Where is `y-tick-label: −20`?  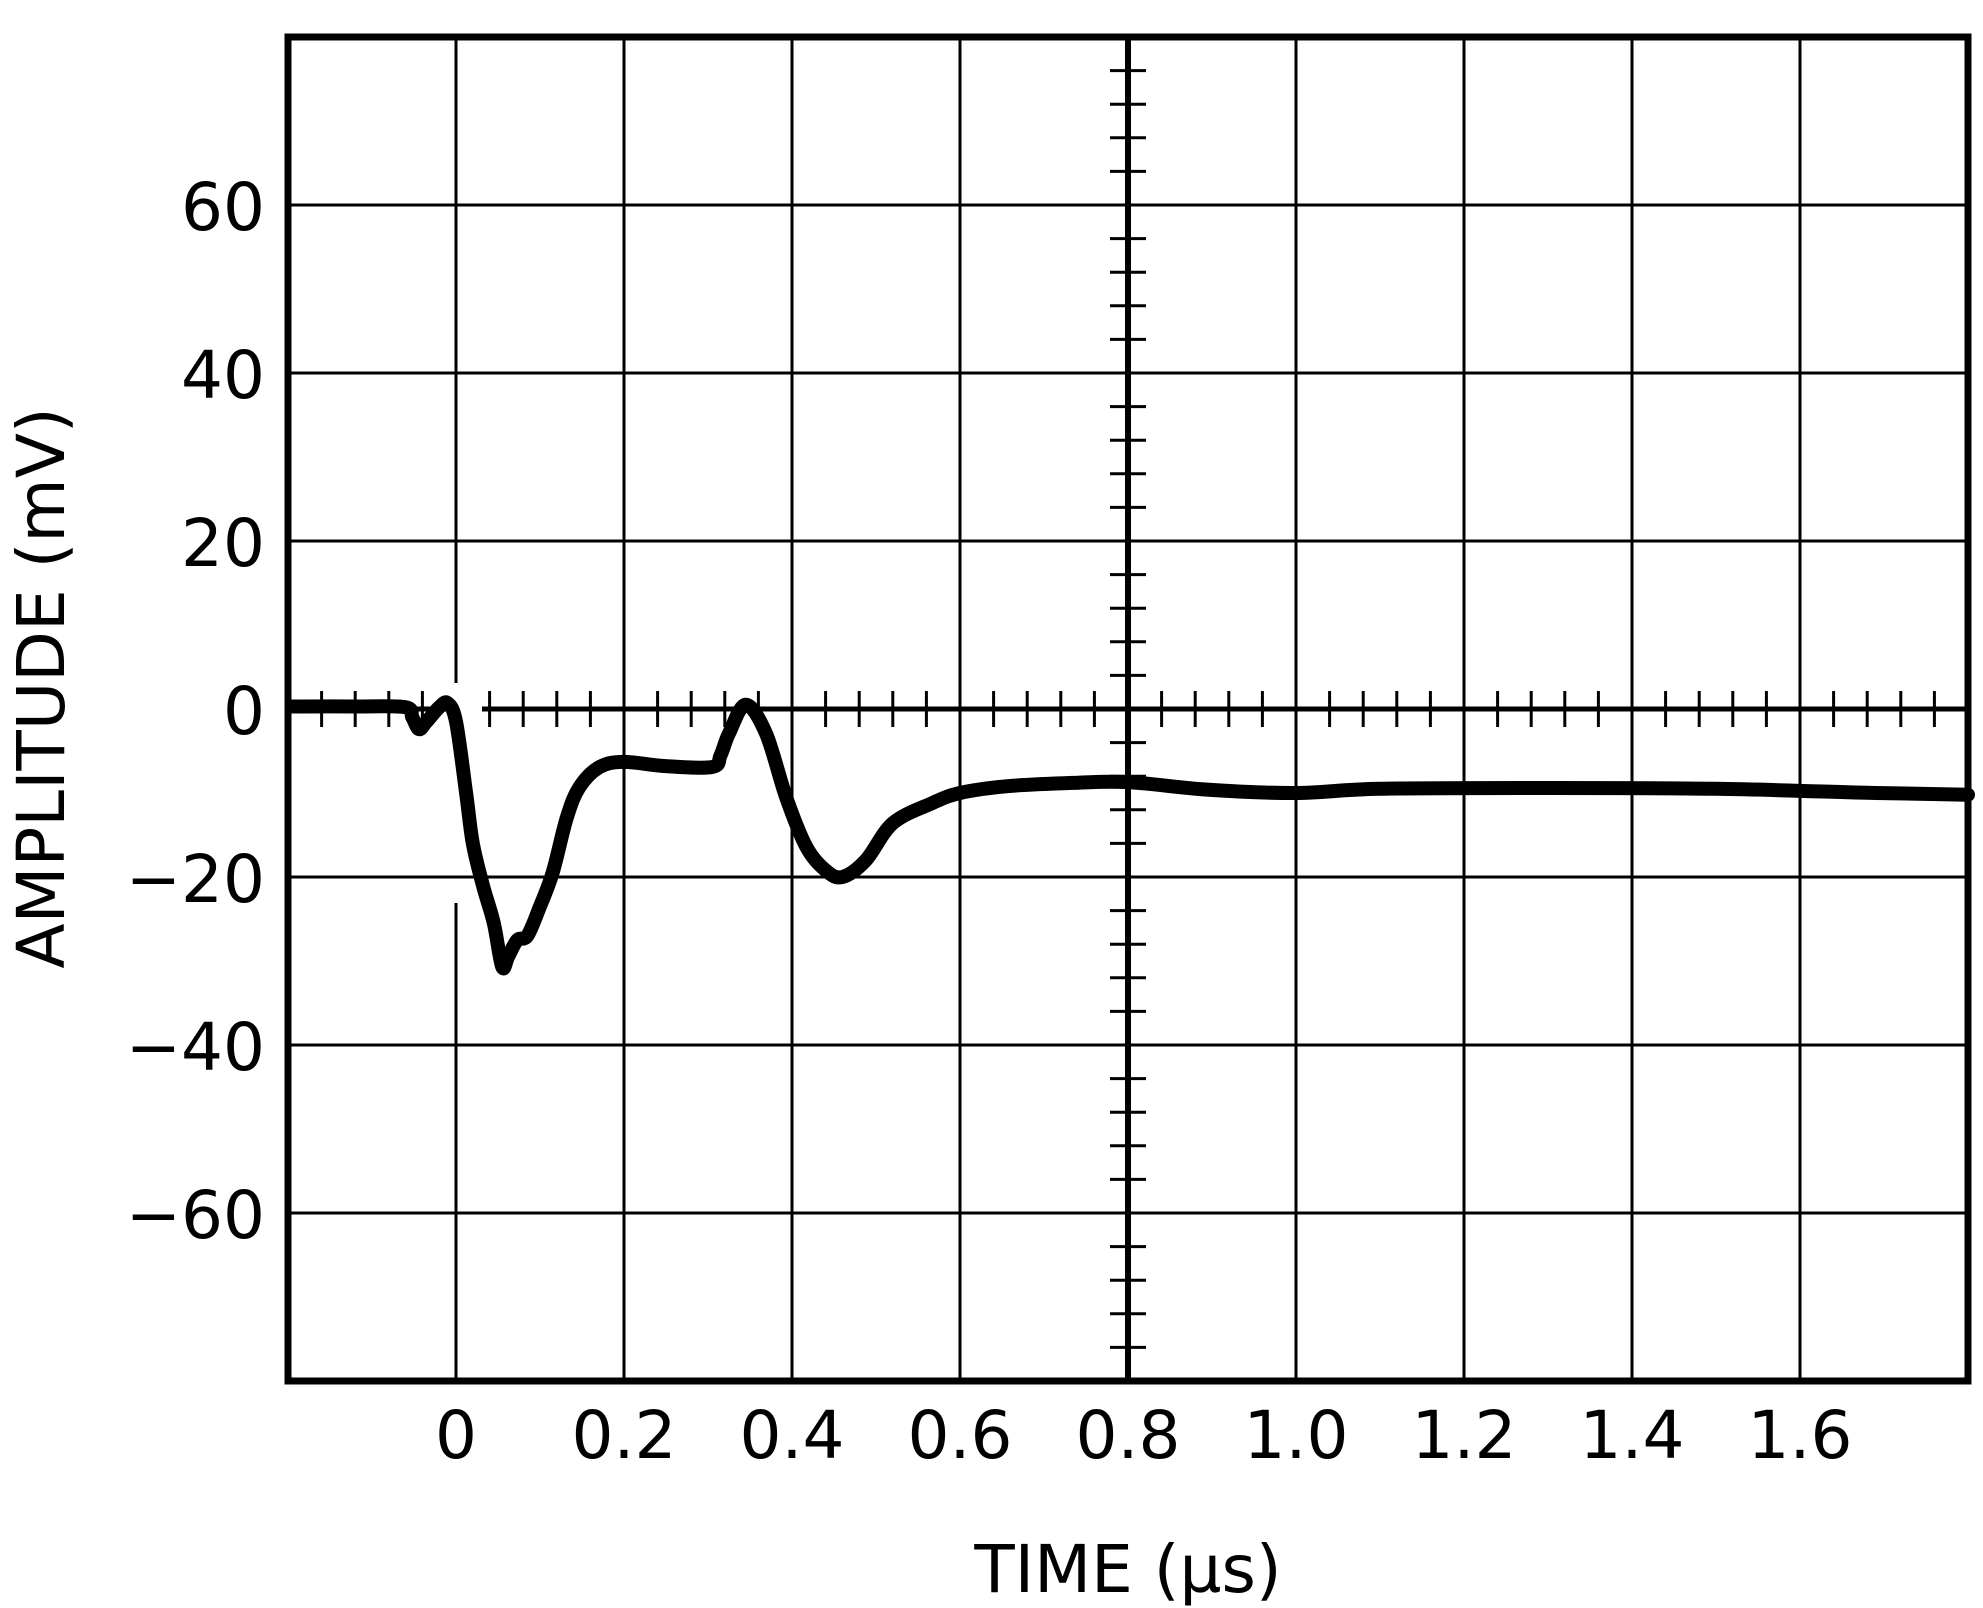
y-tick-label: −20 is located at coordinates (195, 879).